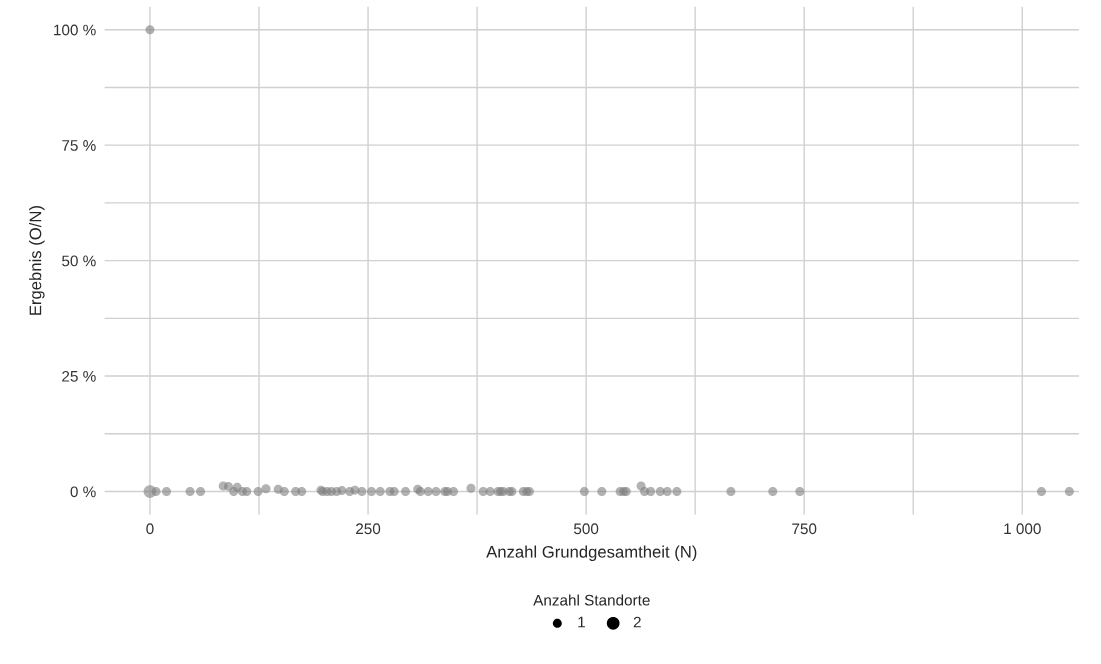 Image resolution: width=1101 pixels, height=664 pixels. What do you see at coordinates (79, 376) in the screenshot?
I see `y-tick-label: 25 %` at bounding box center [79, 376].